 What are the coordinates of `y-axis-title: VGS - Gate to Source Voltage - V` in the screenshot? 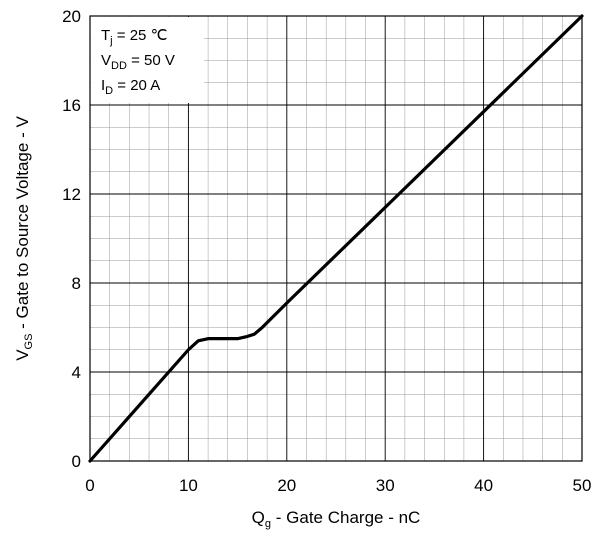 It's located at (24, 238).